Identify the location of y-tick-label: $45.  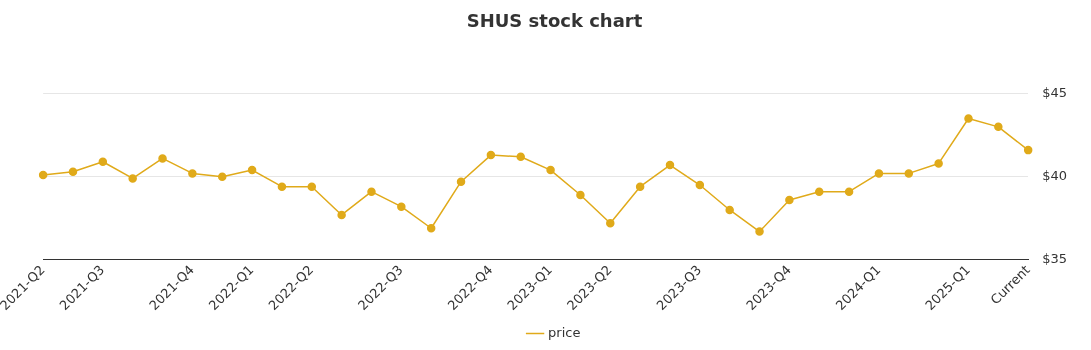
(1055, 92).